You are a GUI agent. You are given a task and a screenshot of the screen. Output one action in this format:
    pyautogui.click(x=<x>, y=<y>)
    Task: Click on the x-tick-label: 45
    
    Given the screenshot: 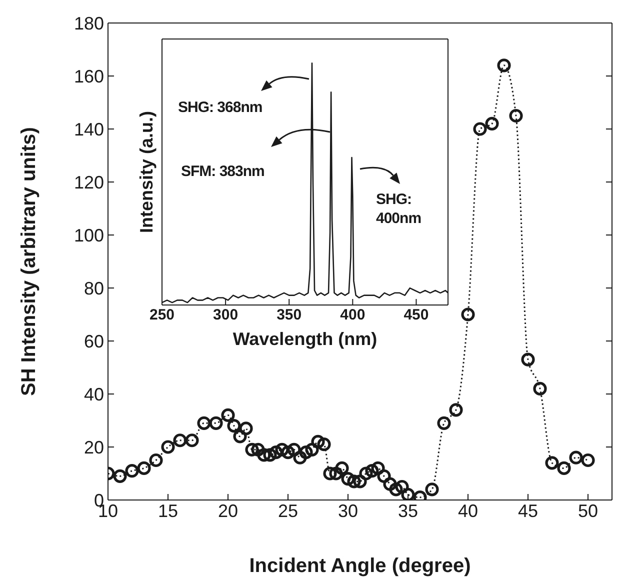 What is the action you would take?
    pyautogui.click(x=528, y=510)
    